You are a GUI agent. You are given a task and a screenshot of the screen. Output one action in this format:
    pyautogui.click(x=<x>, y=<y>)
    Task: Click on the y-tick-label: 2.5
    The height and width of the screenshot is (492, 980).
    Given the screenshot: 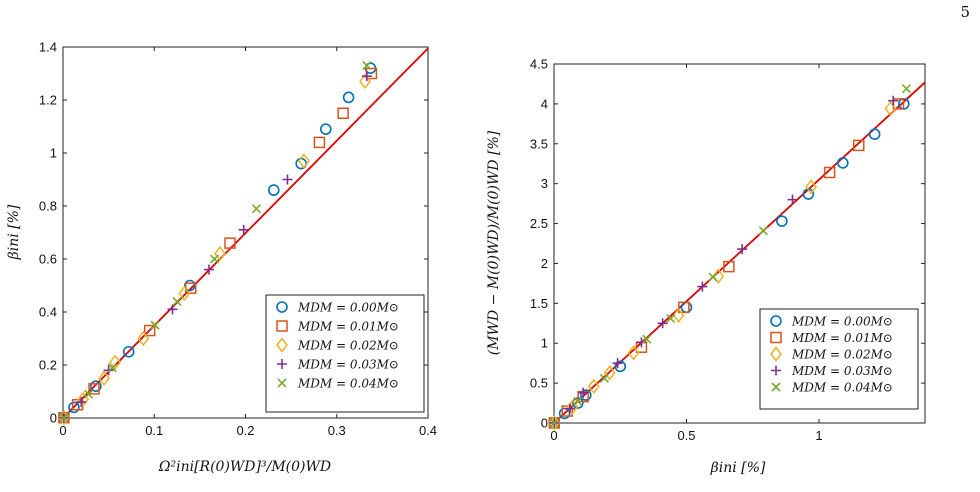 What is the action you would take?
    pyautogui.click(x=539, y=223)
    